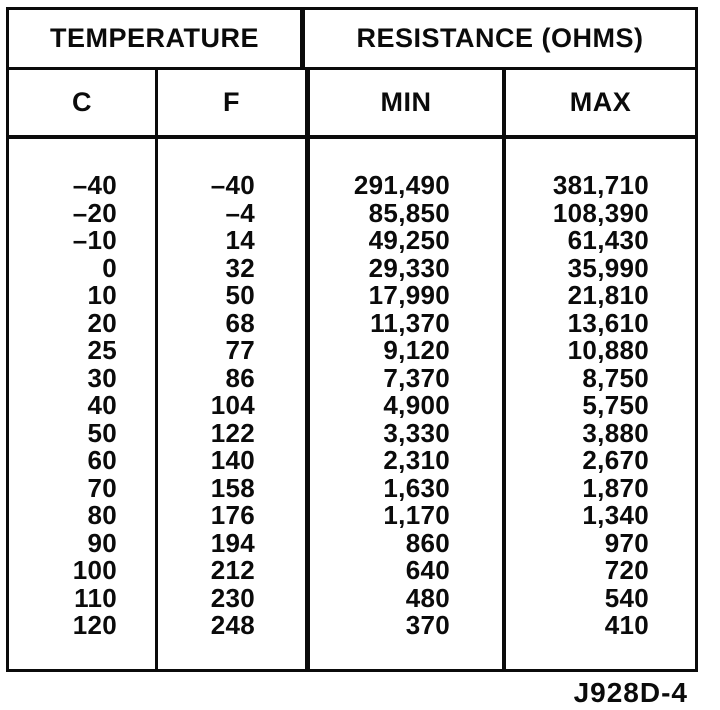 The image size is (720, 710). I want to click on cell-c-row-12: 80, so click(102, 515).